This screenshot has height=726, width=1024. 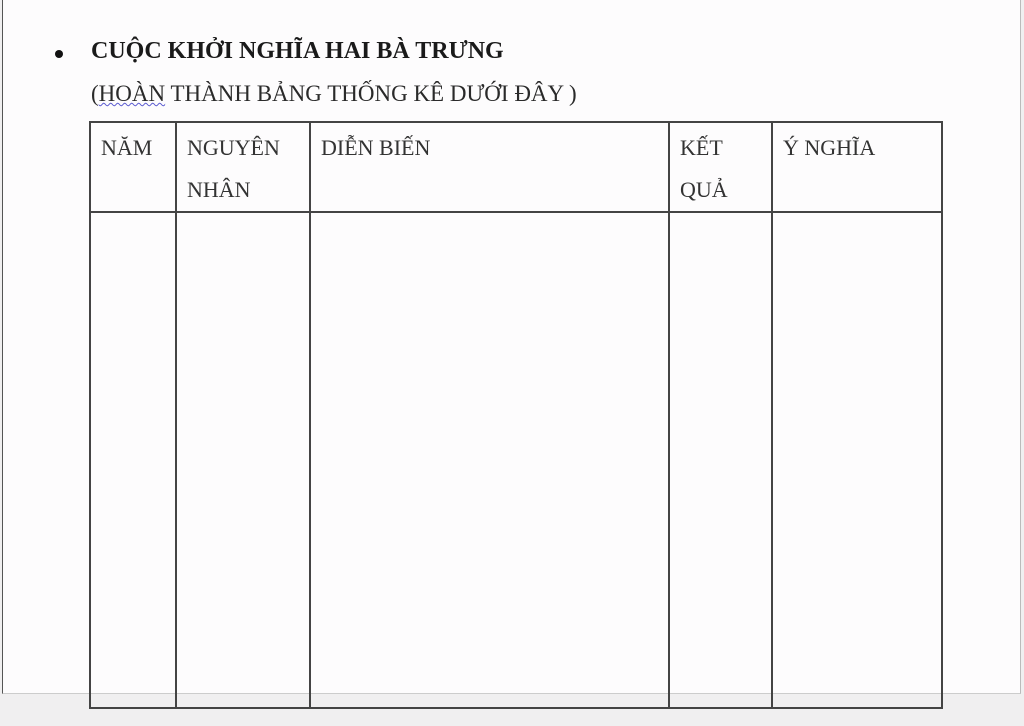 What do you see at coordinates (489, 167) in the screenshot?
I see `header-dien-bien: DIỄN BIẾN` at bounding box center [489, 167].